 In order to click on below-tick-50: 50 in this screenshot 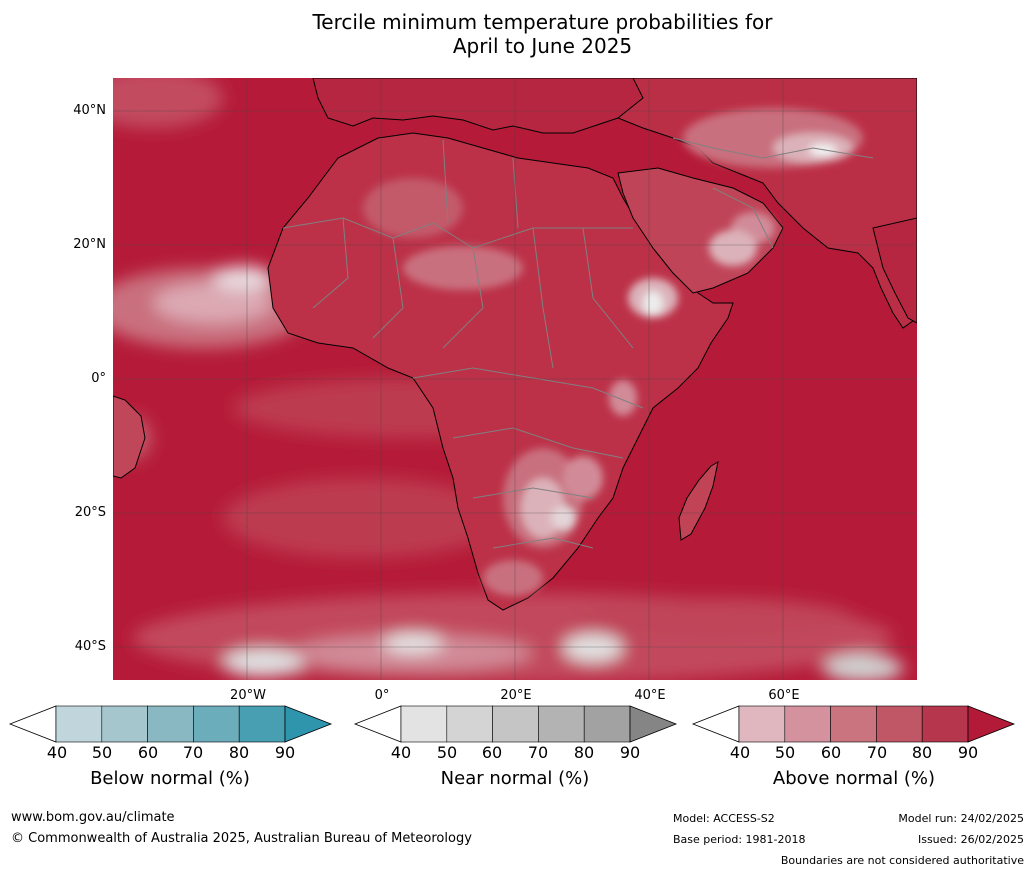, I will do `click(102, 752)`.